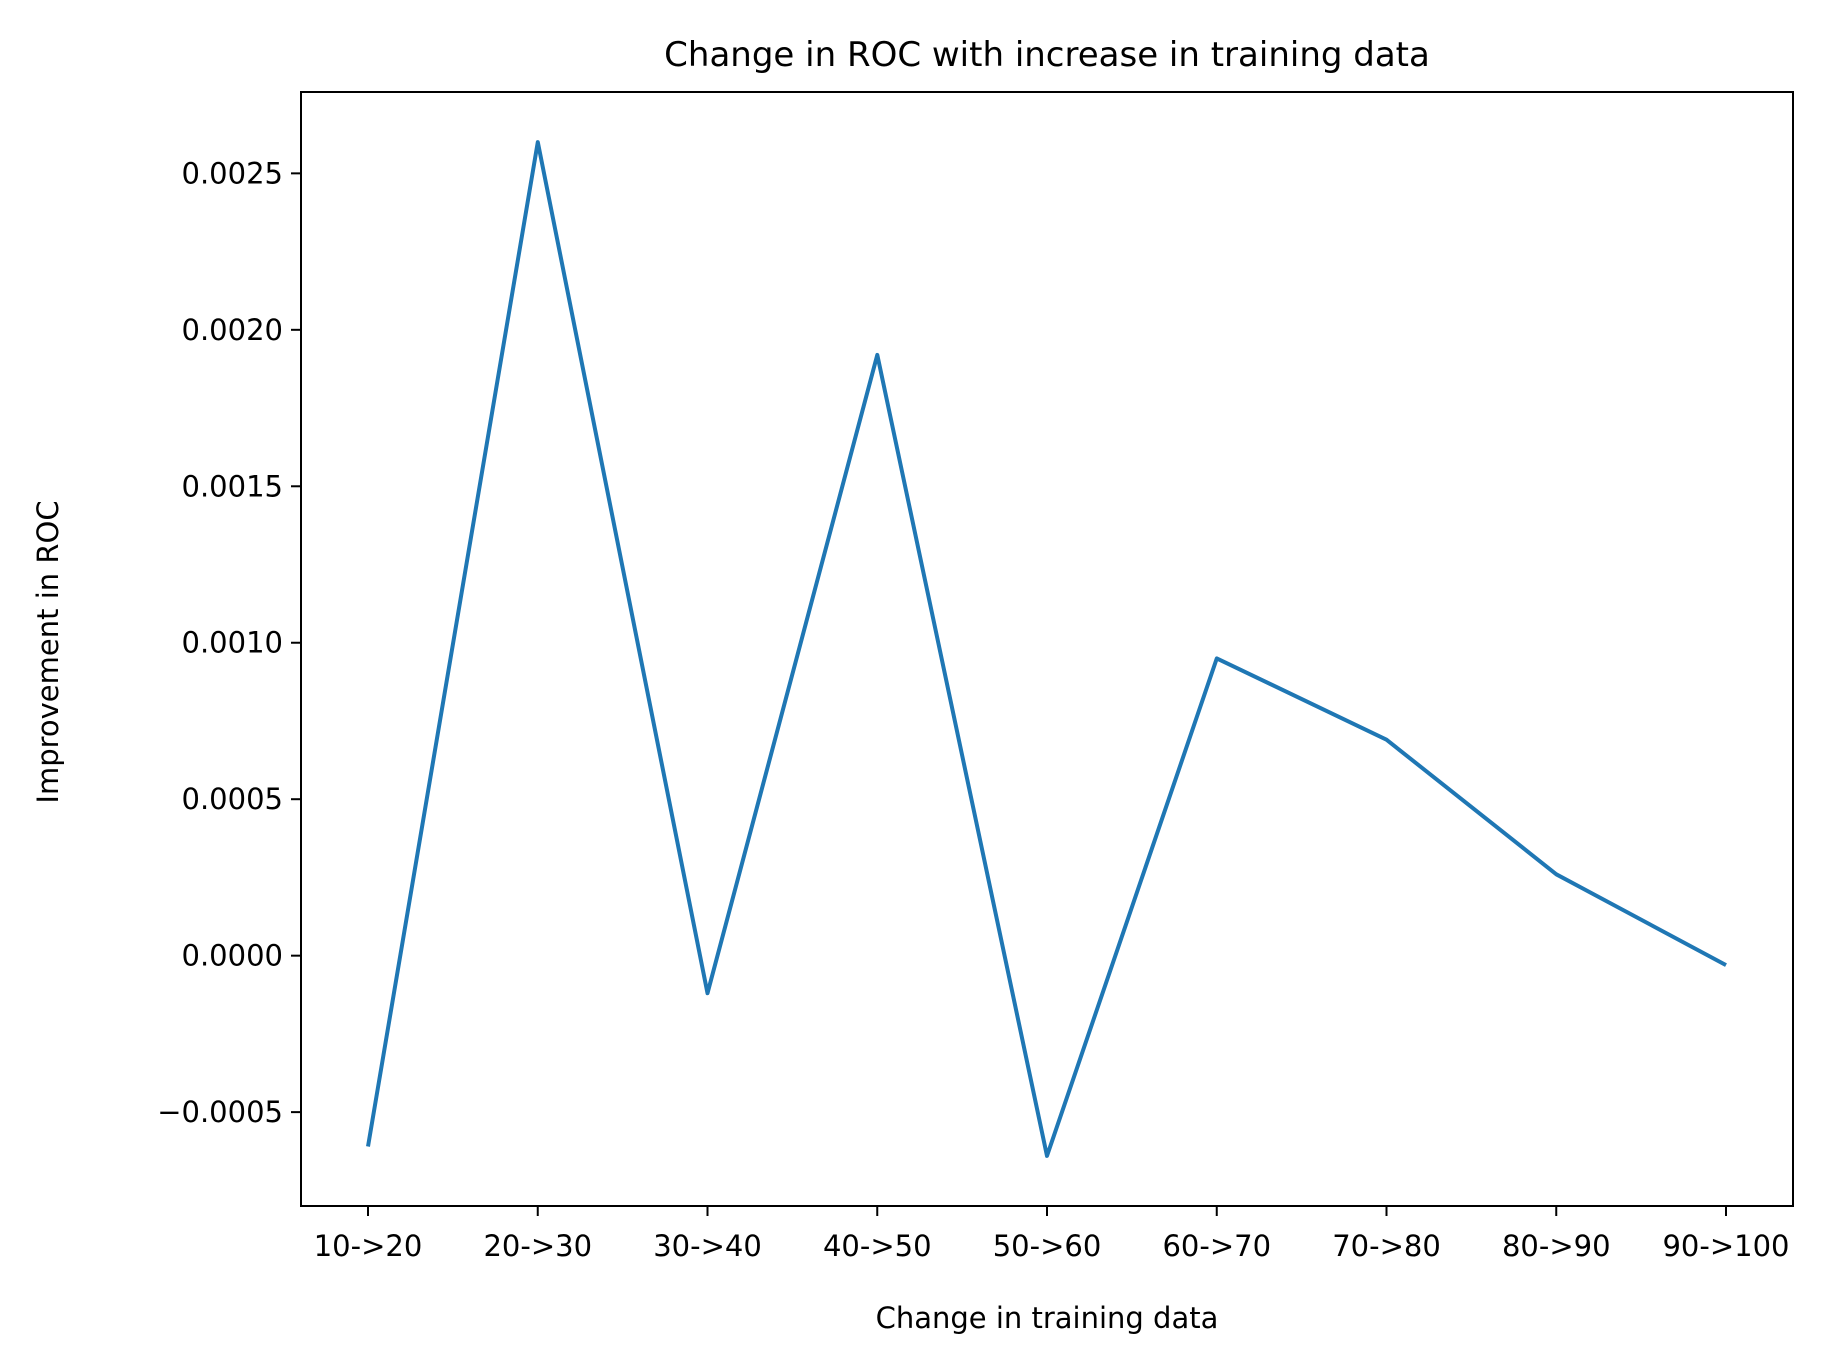 Image resolution: width=1839 pixels, height=1361 pixels. What do you see at coordinates (1047, 1246) in the screenshot?
I see `x-tick-label: 50->60` at bounding box center [1047, 1246].